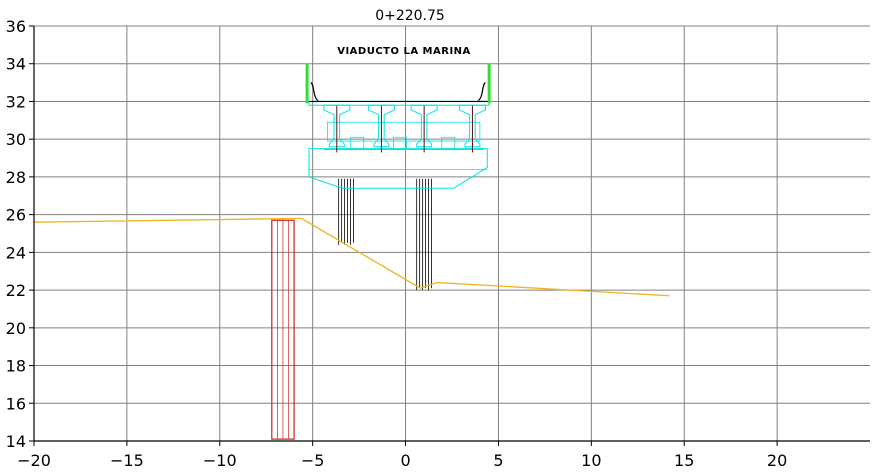 Image resolution: width=875 pixels, height=473 pixels. What do you see at coordinates (404, 131) in the screenshot?
I see `diaphragm` at bounding box center [404, 131].